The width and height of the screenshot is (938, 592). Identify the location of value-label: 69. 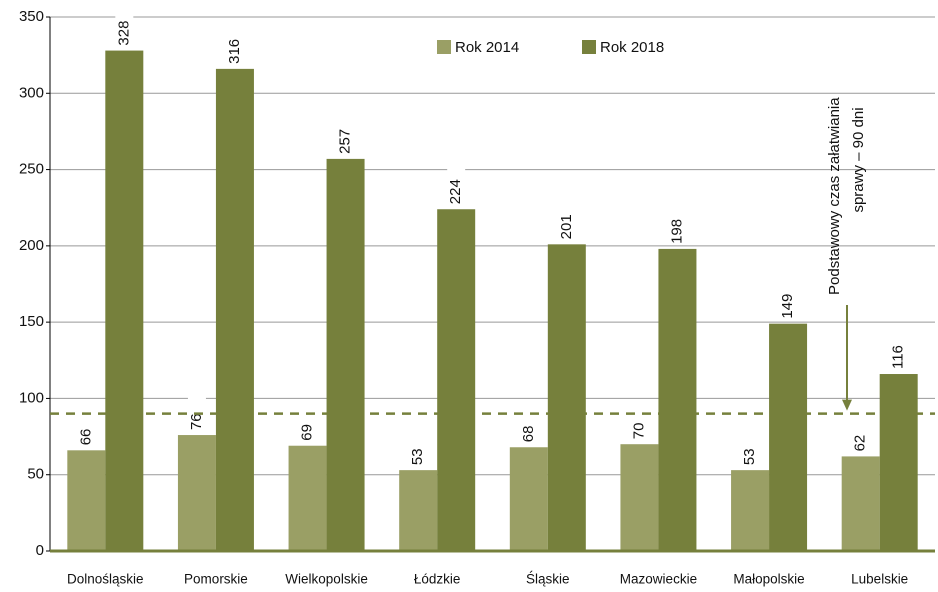
(307, 432).